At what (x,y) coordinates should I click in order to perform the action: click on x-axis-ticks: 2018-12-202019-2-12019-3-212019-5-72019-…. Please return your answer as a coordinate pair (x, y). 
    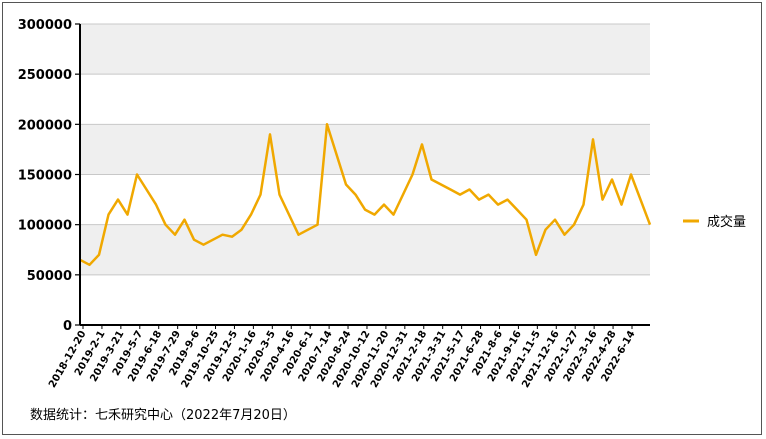
    Looking at the image, I should click on (342, 357).